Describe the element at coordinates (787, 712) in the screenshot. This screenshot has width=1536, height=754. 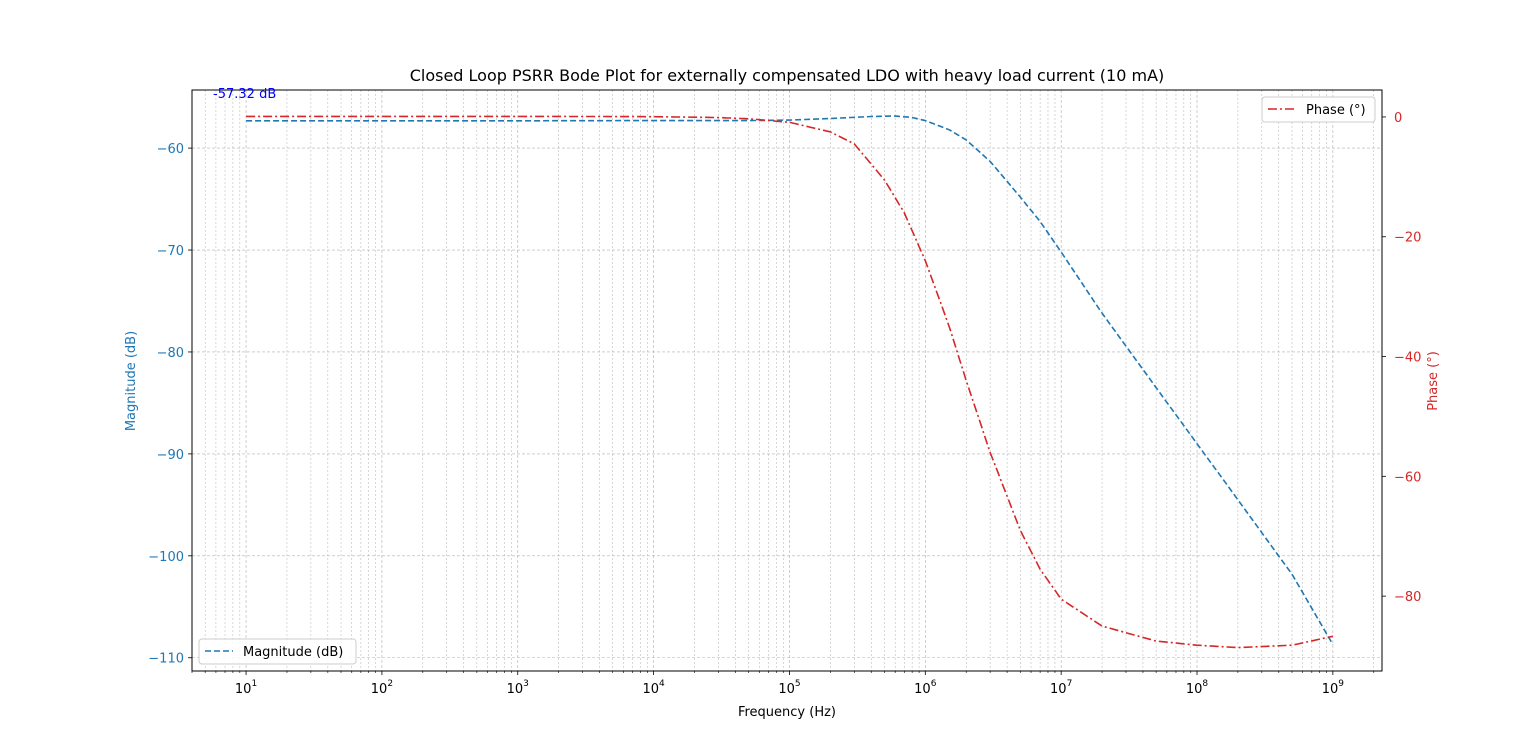
I see `x-axis-title: Frequency (Hz)` at that location.